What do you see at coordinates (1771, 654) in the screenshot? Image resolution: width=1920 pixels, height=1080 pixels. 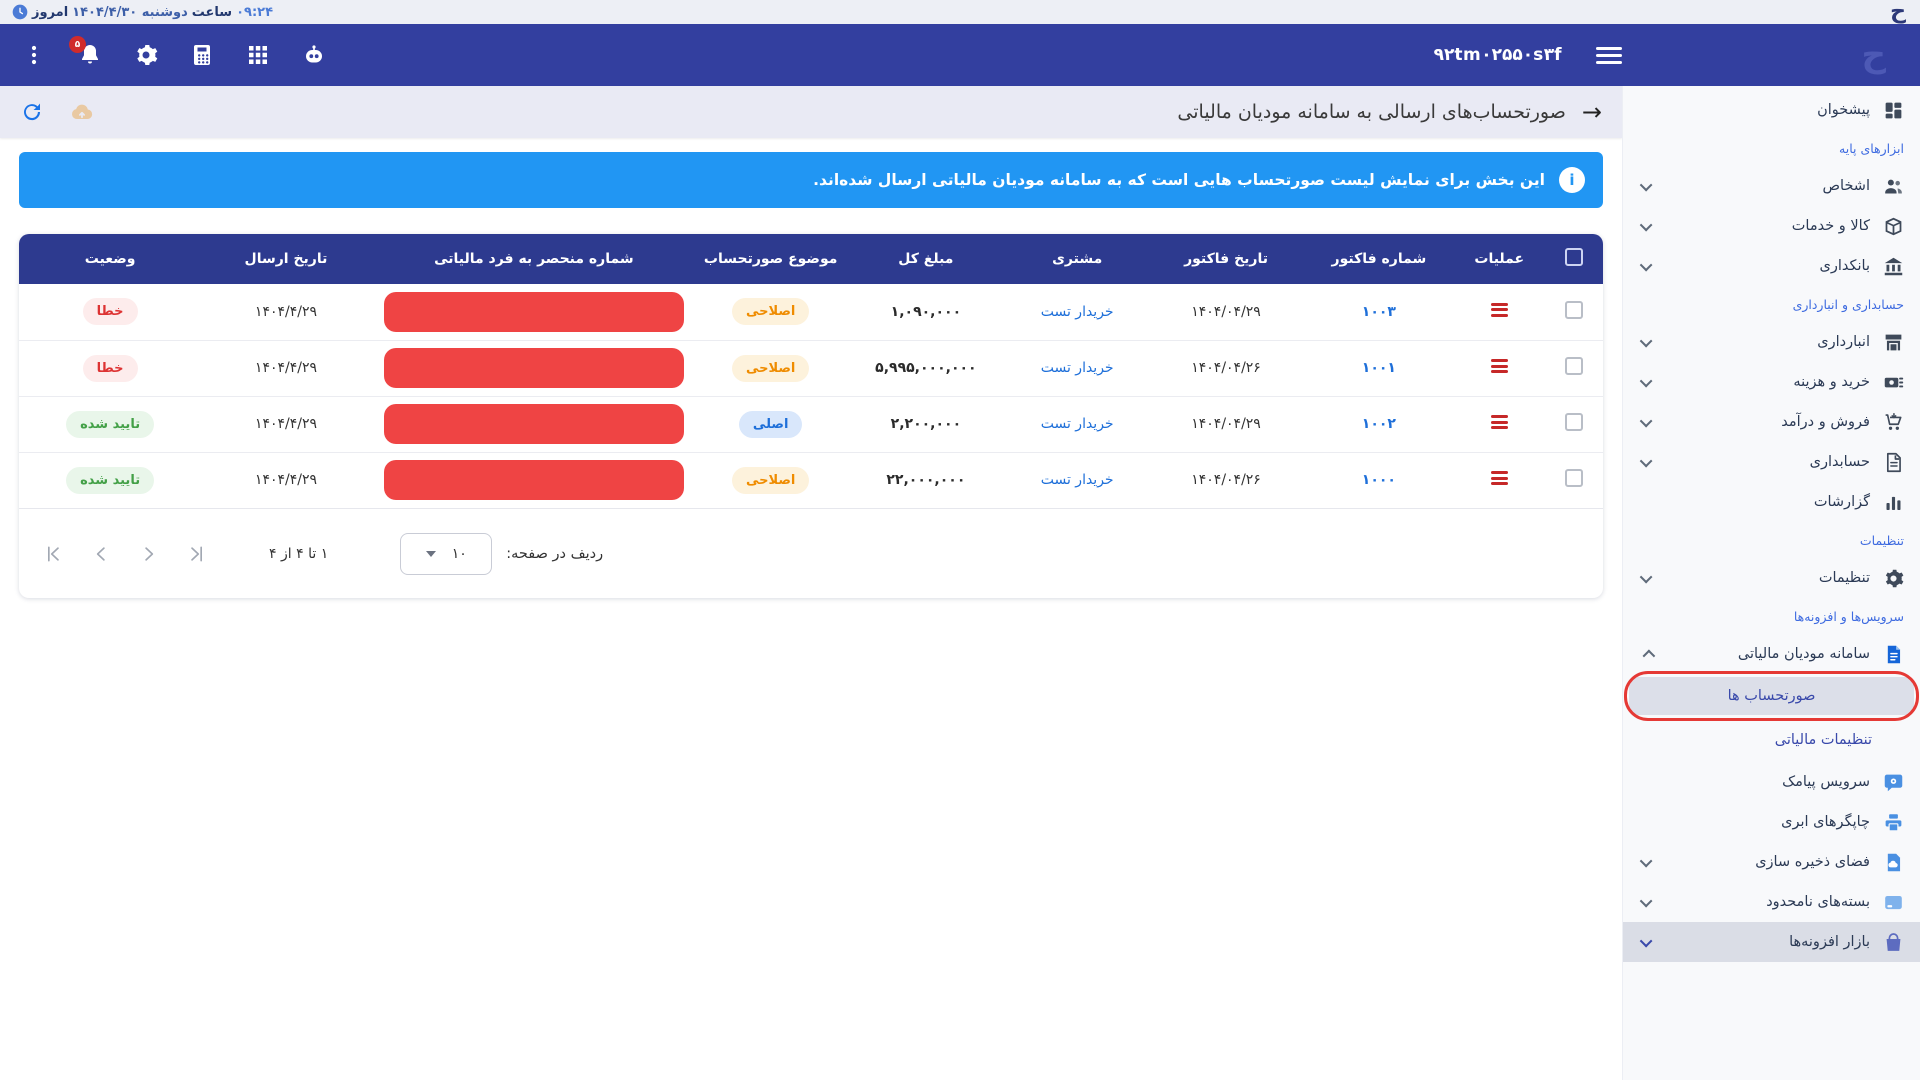 I see `sidebar-item-tax-system: سامانه مودیان مالیاتی` at bounding box center [1771, 654].